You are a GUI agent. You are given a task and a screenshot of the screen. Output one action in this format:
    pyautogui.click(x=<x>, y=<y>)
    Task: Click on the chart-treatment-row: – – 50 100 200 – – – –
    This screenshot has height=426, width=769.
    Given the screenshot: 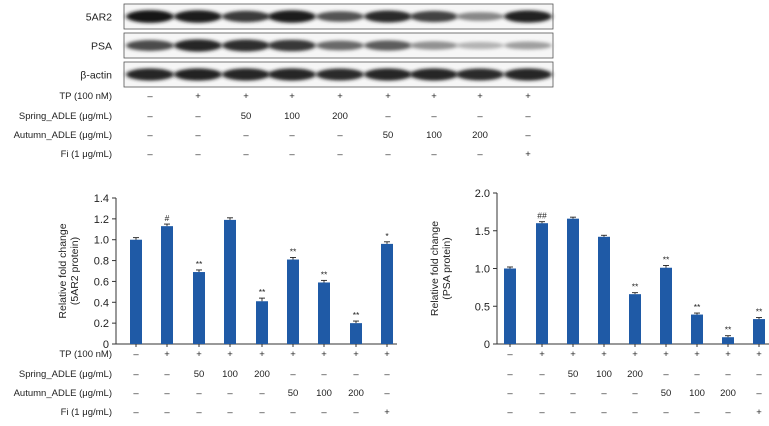 What is the action you would take?
    pyautogui.click(x=634, y=374)
    